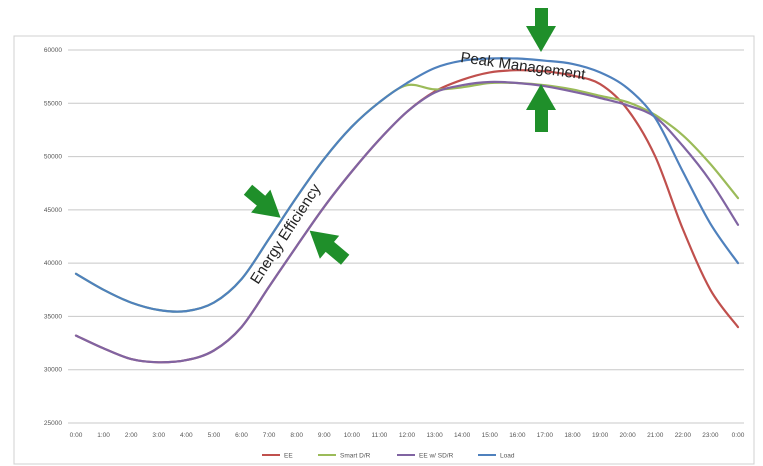 The height and width of the screenshot is (466, 763). I want to click on y-tick-label: 30000, so click(53, 370).